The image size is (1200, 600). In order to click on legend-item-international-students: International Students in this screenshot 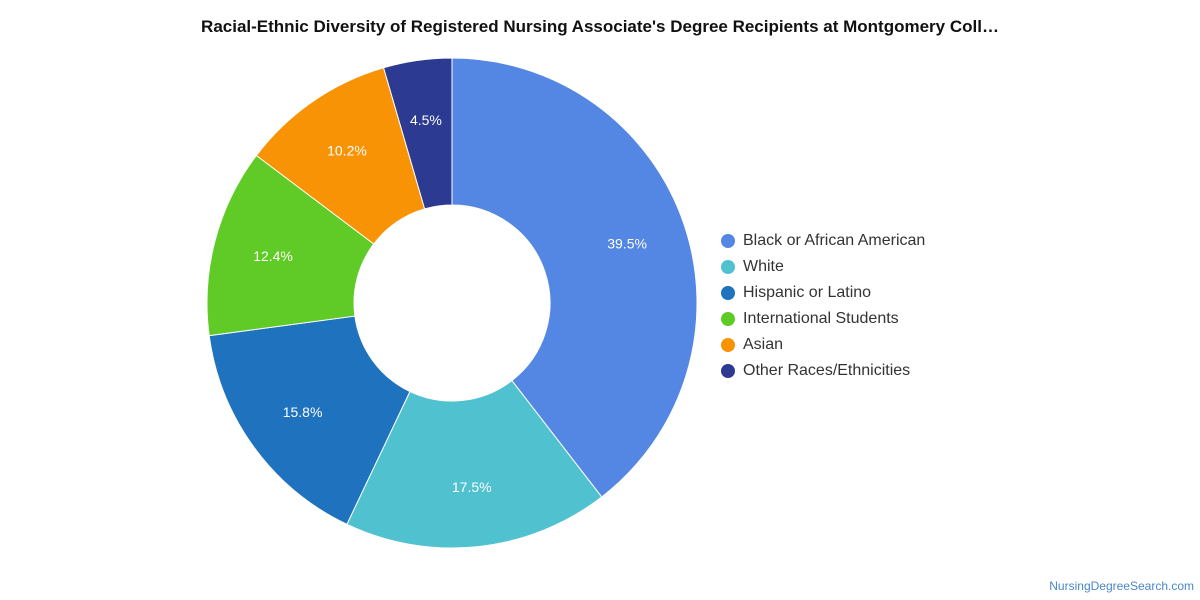, I will do `click(823, 319)`.